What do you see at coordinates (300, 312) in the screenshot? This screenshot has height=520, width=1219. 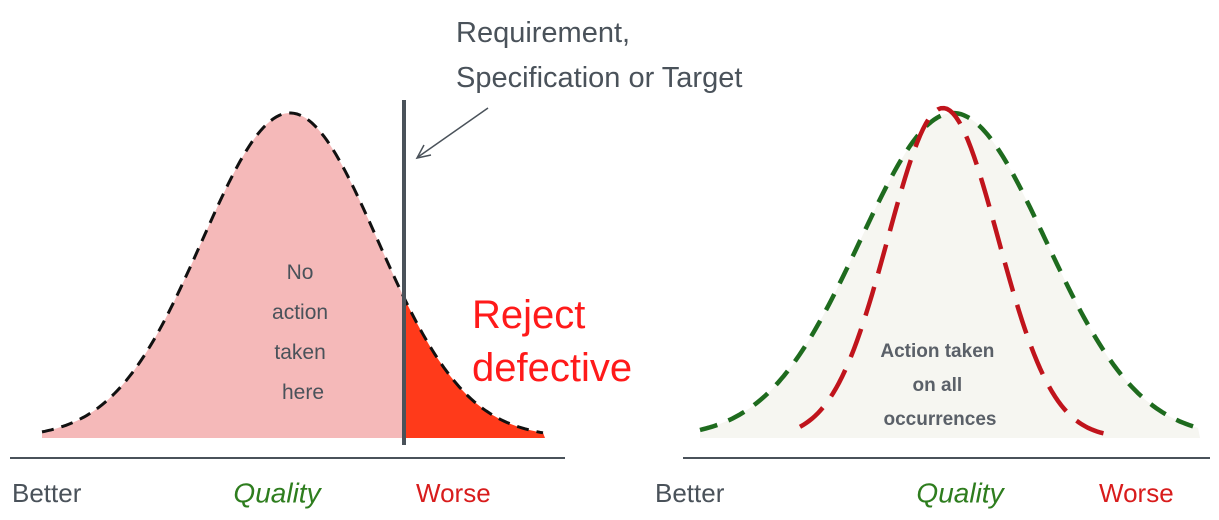 I see `label-line: action` at bounding box center [300, 312].